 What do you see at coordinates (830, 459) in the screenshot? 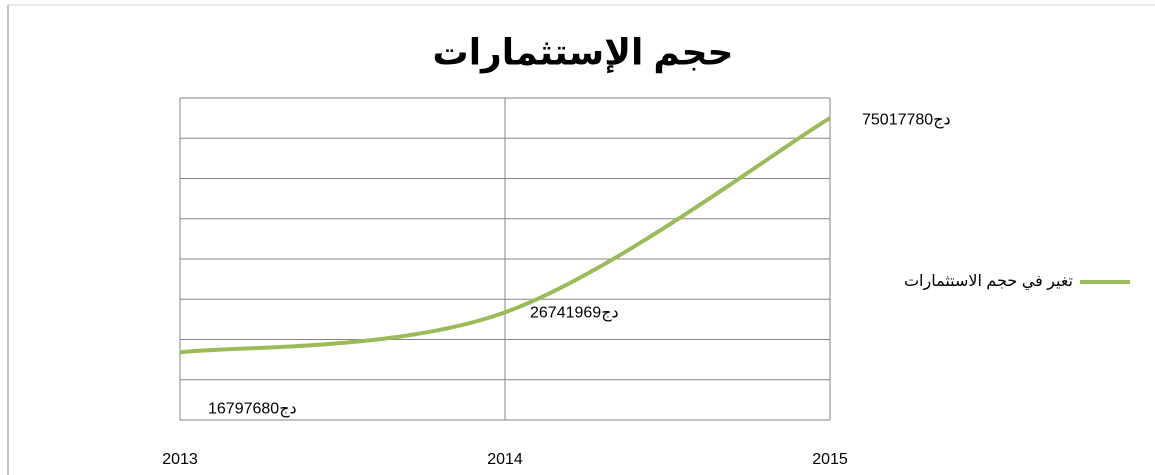
I see `x-tick-label: 2015` at bounding box center [830, 459].